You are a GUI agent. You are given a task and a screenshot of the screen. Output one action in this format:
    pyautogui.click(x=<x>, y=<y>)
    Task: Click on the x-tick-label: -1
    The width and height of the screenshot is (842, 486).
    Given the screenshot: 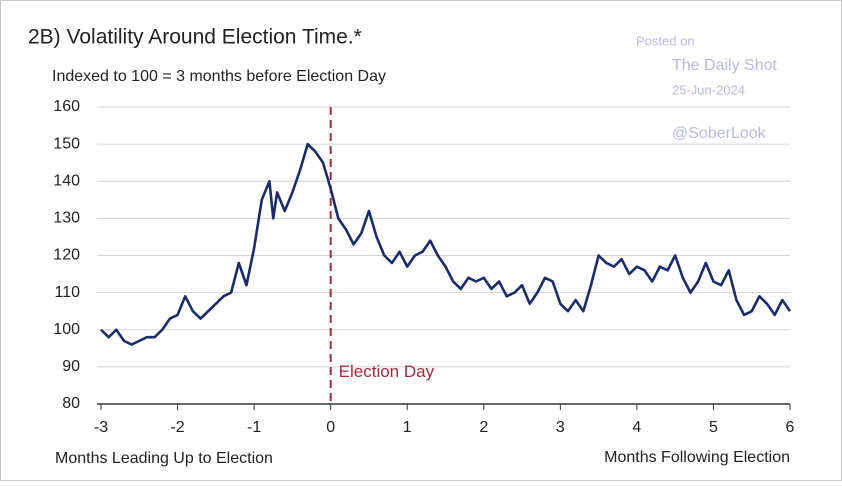 What is the action you would take?
    pyautogui.click(x=254, y=427)
    